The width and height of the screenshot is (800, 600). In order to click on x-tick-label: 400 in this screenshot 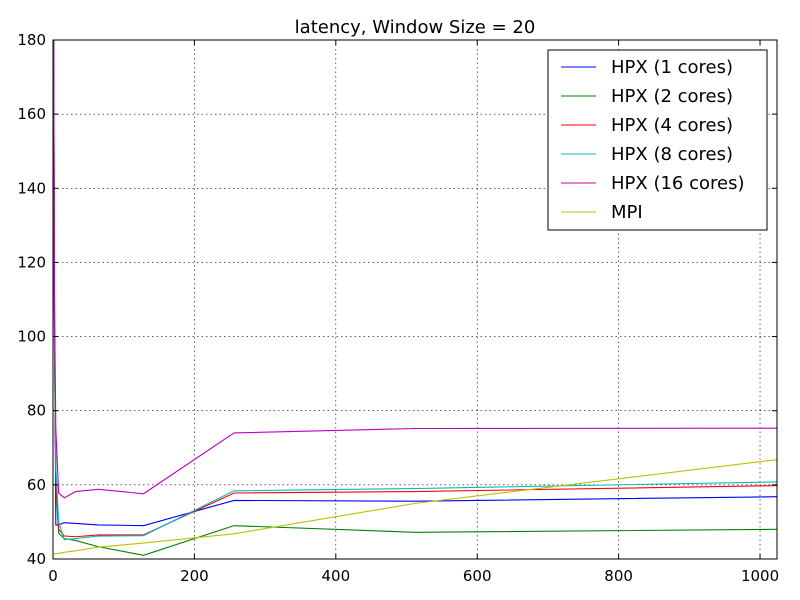, I will do `click(335, 576)`.